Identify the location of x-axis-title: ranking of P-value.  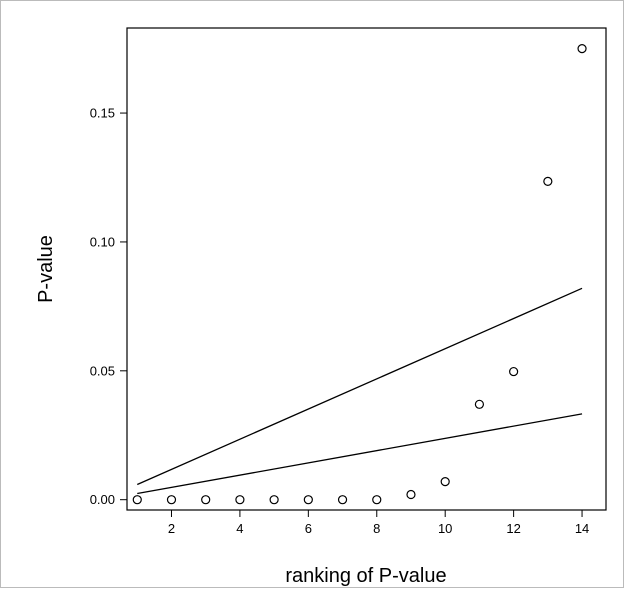
(365, 576).